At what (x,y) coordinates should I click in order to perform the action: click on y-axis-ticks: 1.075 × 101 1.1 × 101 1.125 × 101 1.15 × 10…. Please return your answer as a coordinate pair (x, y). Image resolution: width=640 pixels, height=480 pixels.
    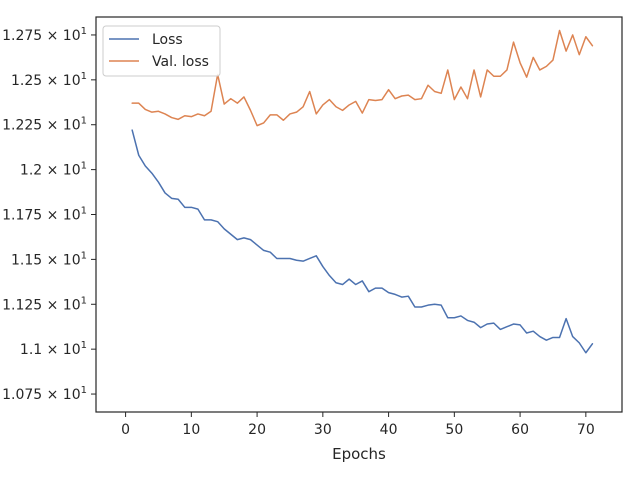
    Looking at the image, I should click on (49, 214).